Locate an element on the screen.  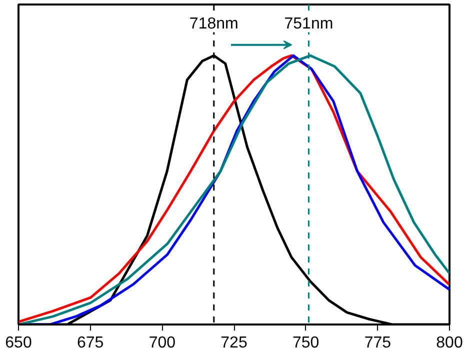
ref-line-label: 751nm is located at coordinates (309, 23).